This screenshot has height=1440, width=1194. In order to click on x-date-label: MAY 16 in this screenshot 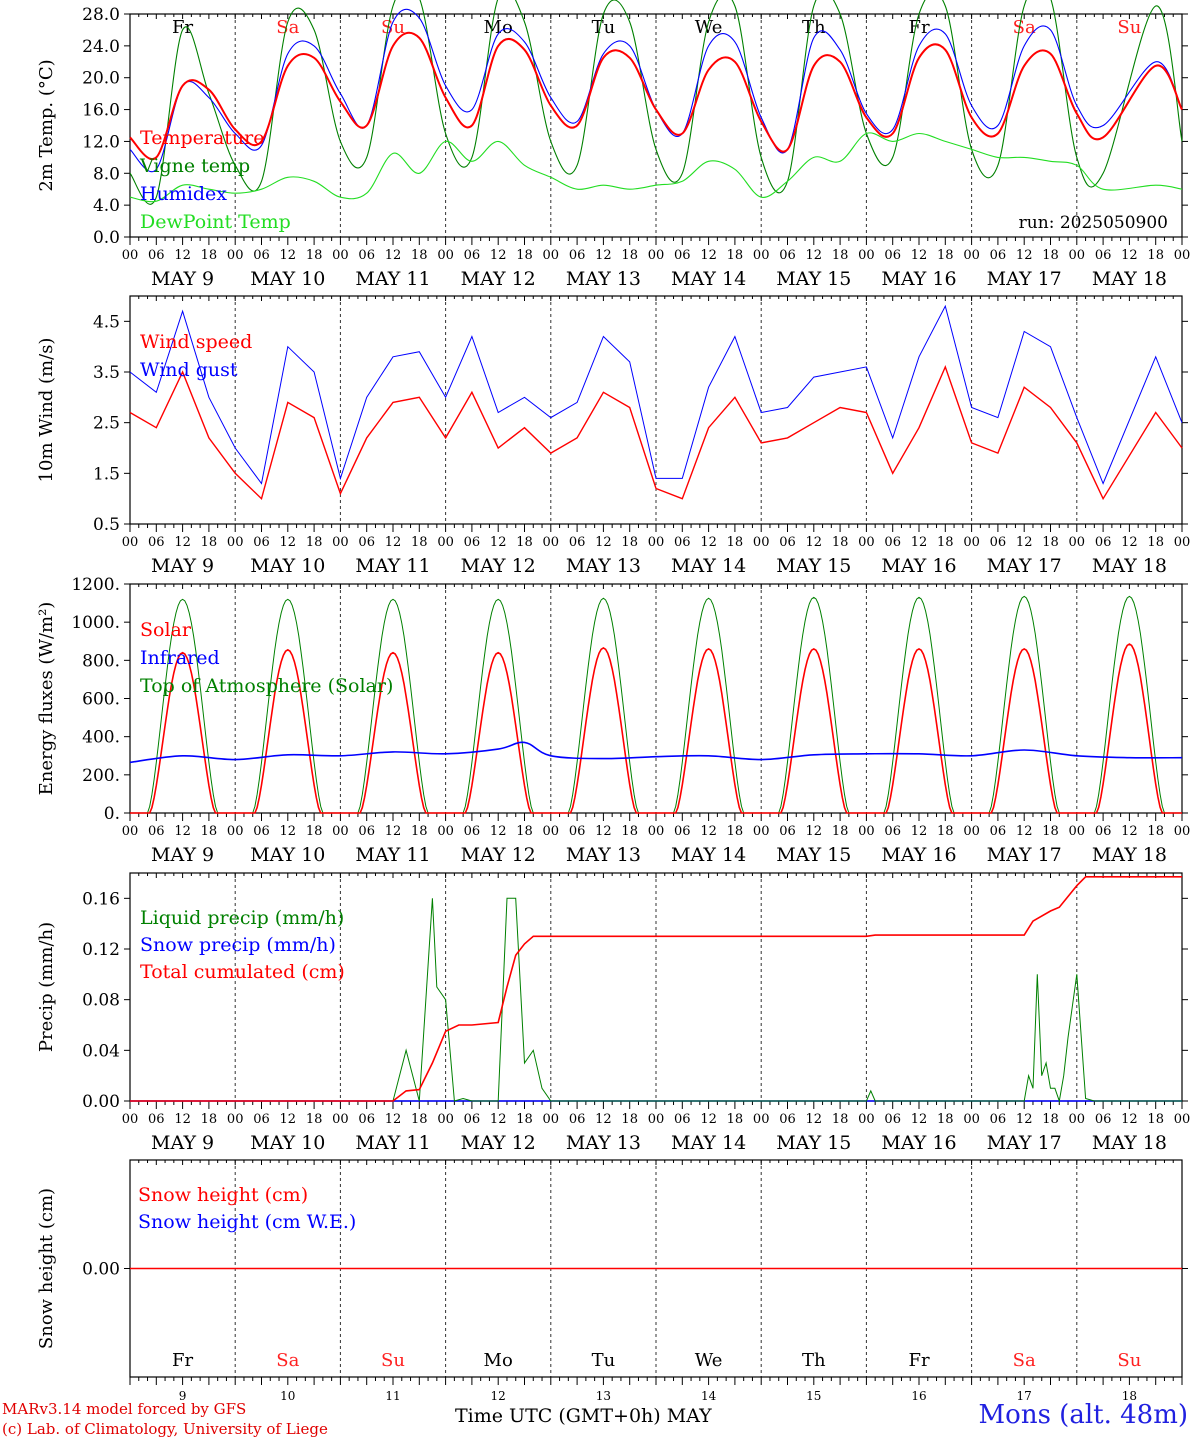, I will do `click(918, 279)`.